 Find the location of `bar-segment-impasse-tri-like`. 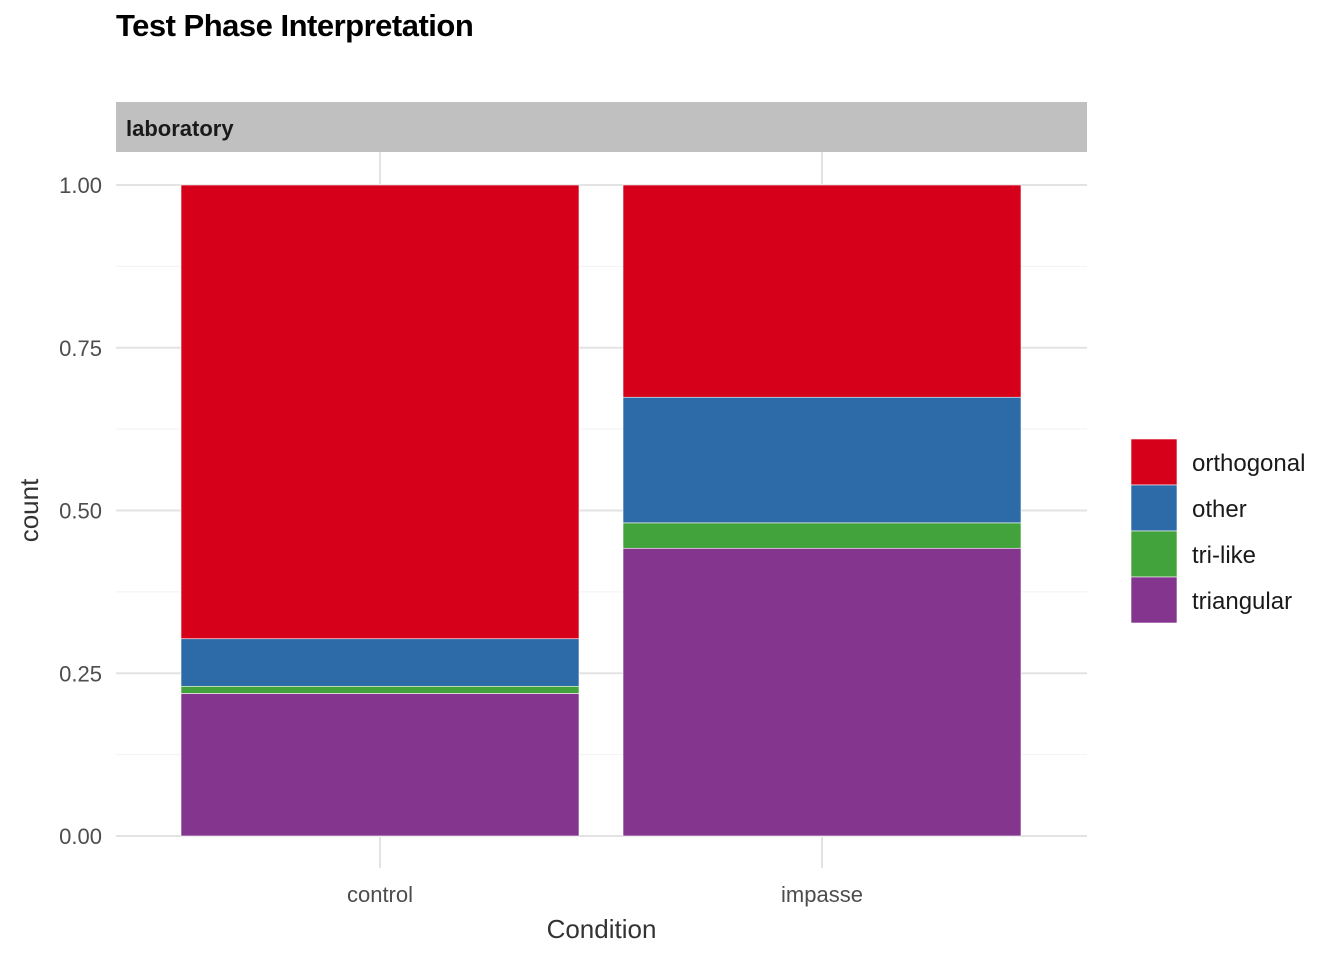

bar-segment-impasse-tri-like is located at coordinates (822, 535).